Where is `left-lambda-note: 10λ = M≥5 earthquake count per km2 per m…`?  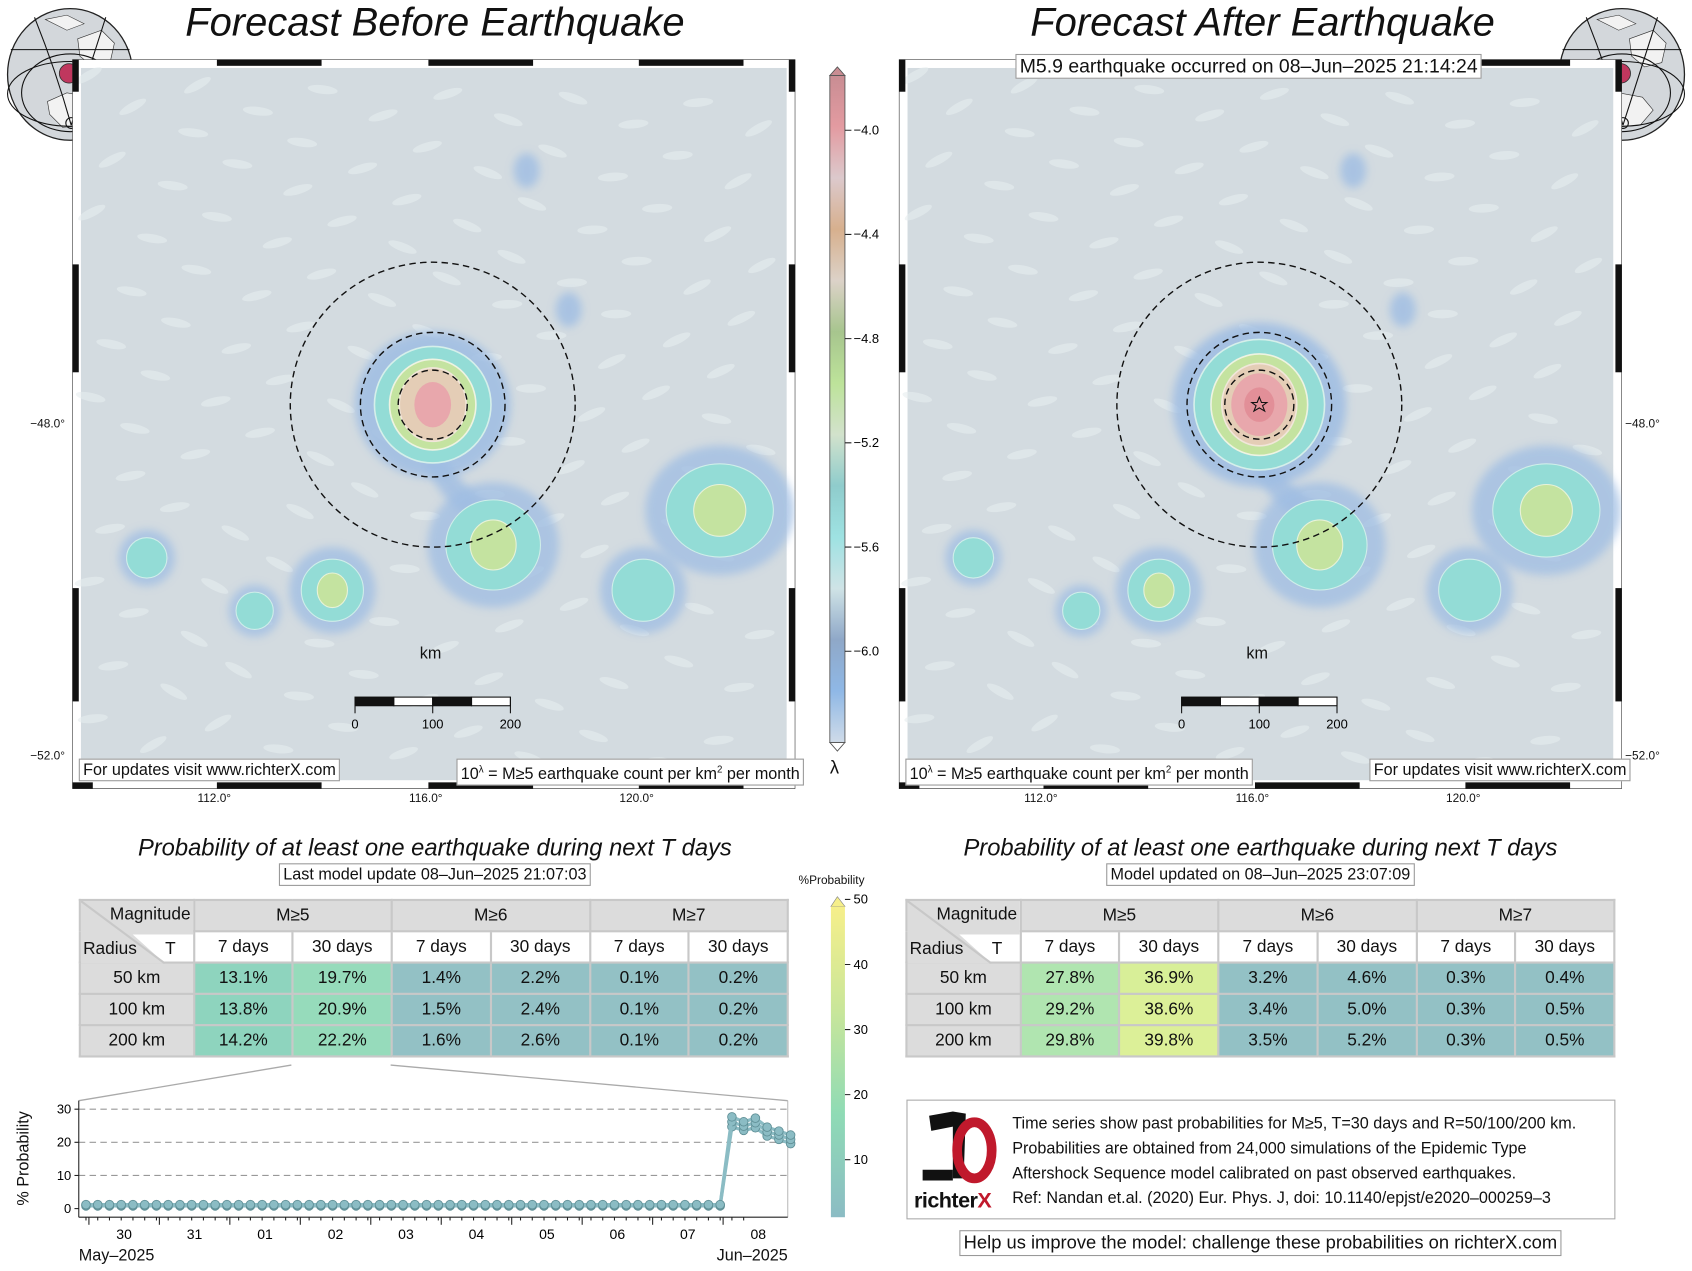
left-lambda-note: 10λ = M≥5 earthquake count per km2 per m… is located at coordinates (630, 772).